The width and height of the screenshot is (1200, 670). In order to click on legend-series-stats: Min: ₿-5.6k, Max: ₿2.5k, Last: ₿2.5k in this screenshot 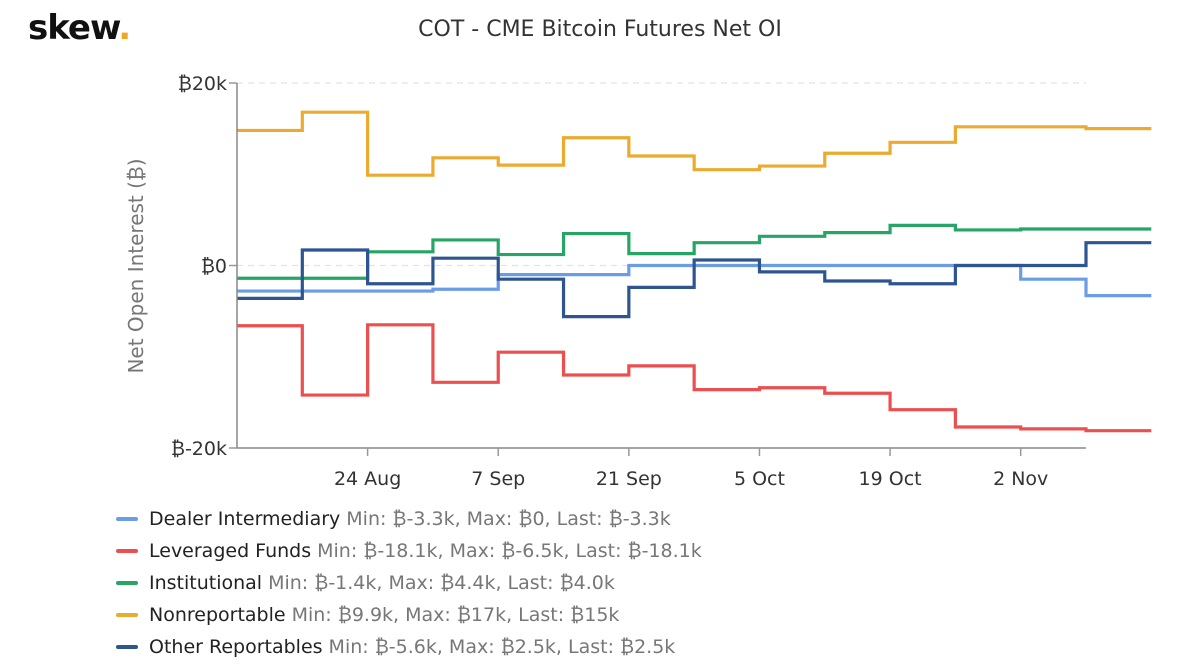, I will do `click(502, 646)`.